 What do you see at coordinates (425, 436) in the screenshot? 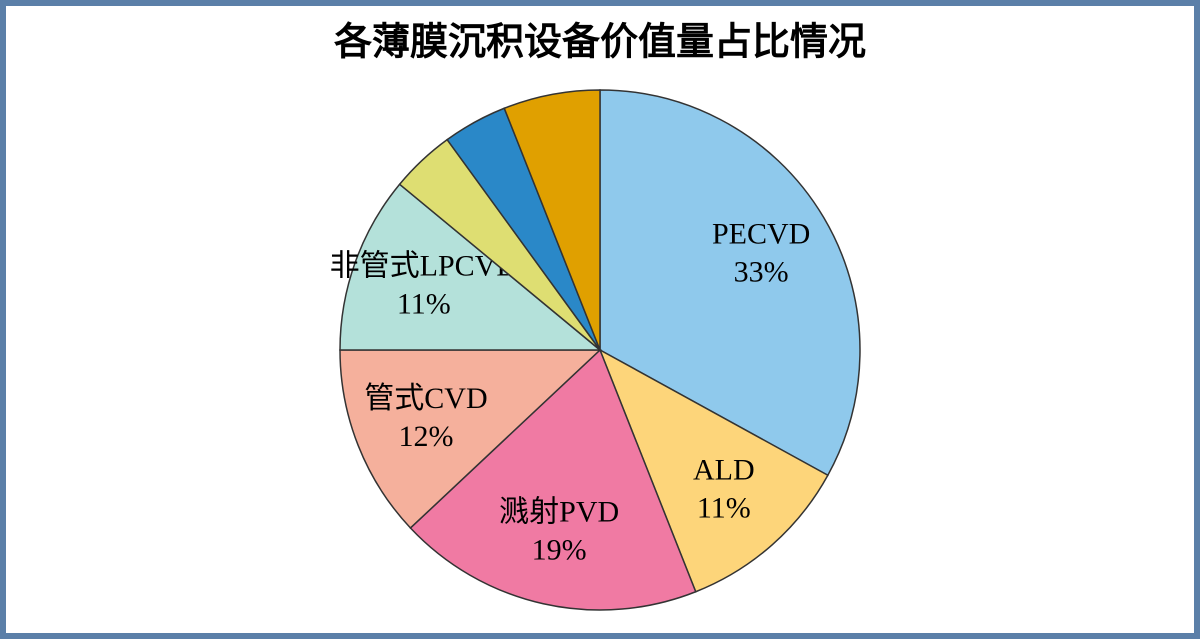
I see `value-label: 12%` at bounding box center [425, 436].